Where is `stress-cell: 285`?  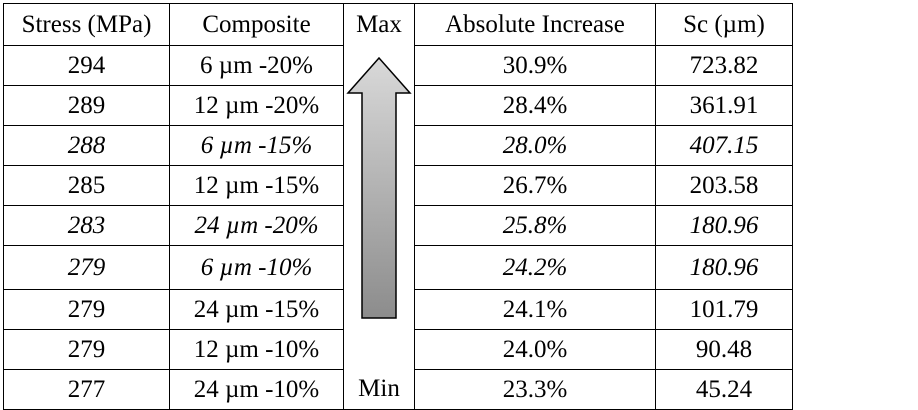
stress-cell: 285 is located at coordinates (86, 185).